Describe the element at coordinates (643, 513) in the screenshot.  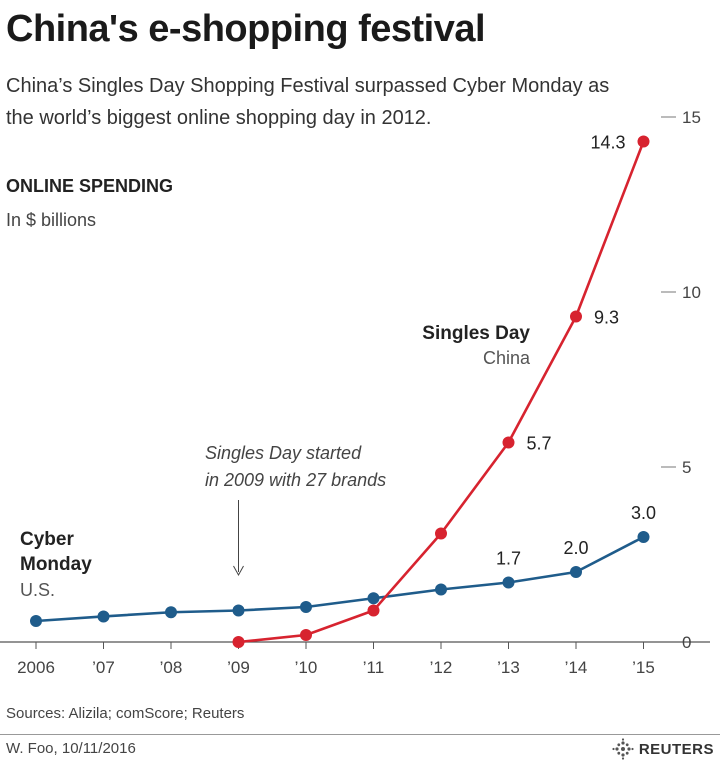
I see `data-label: 3.0` at that location.